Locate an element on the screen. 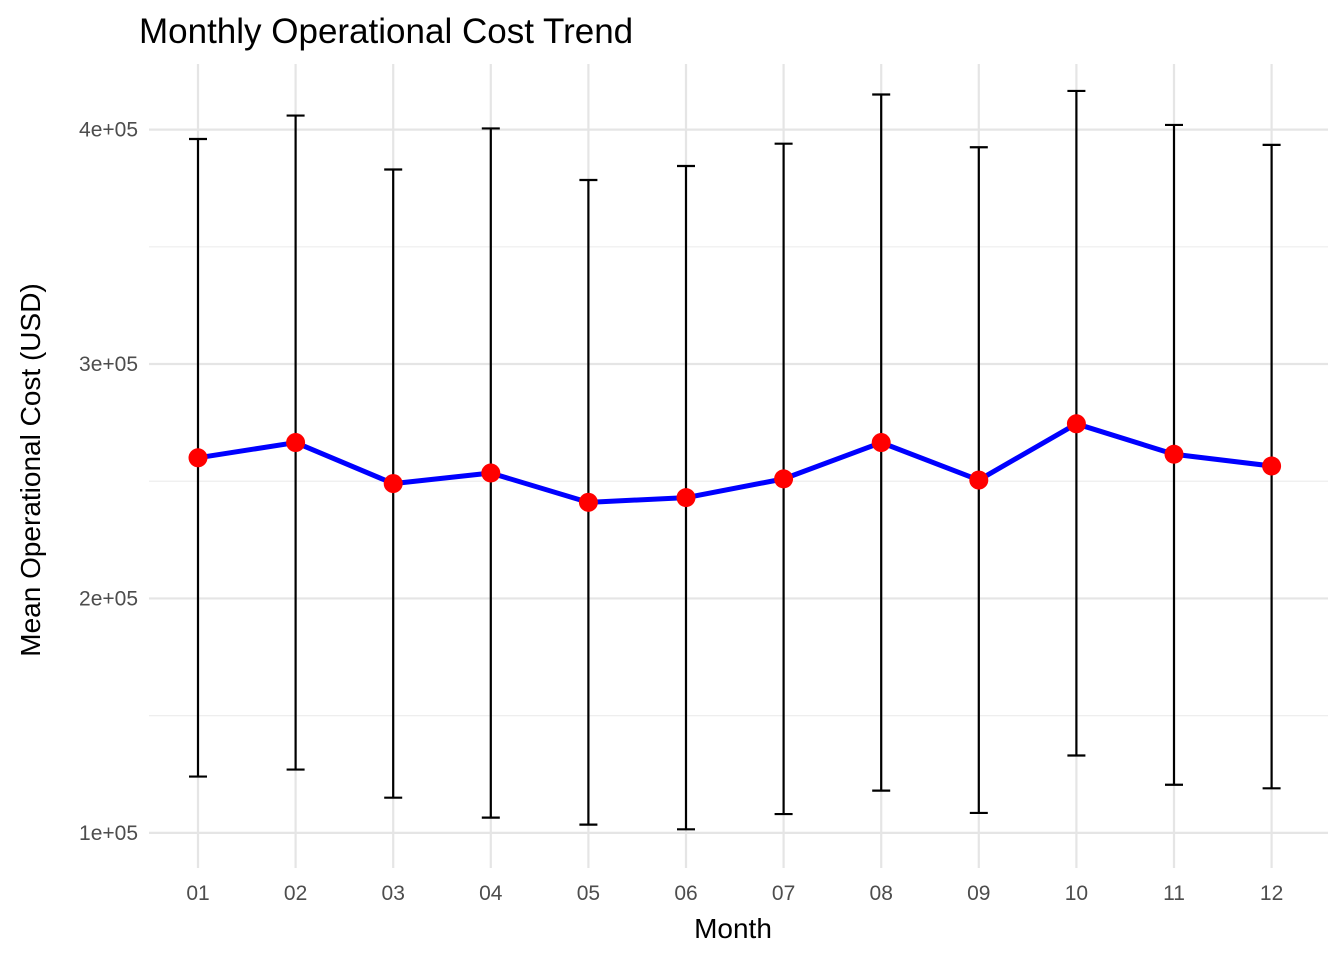 The image size is (1344, 960). x-tick-labels: 01 02 03 04 05 06 07 08 09 10 11 12 is located at coordinates (734, 893).